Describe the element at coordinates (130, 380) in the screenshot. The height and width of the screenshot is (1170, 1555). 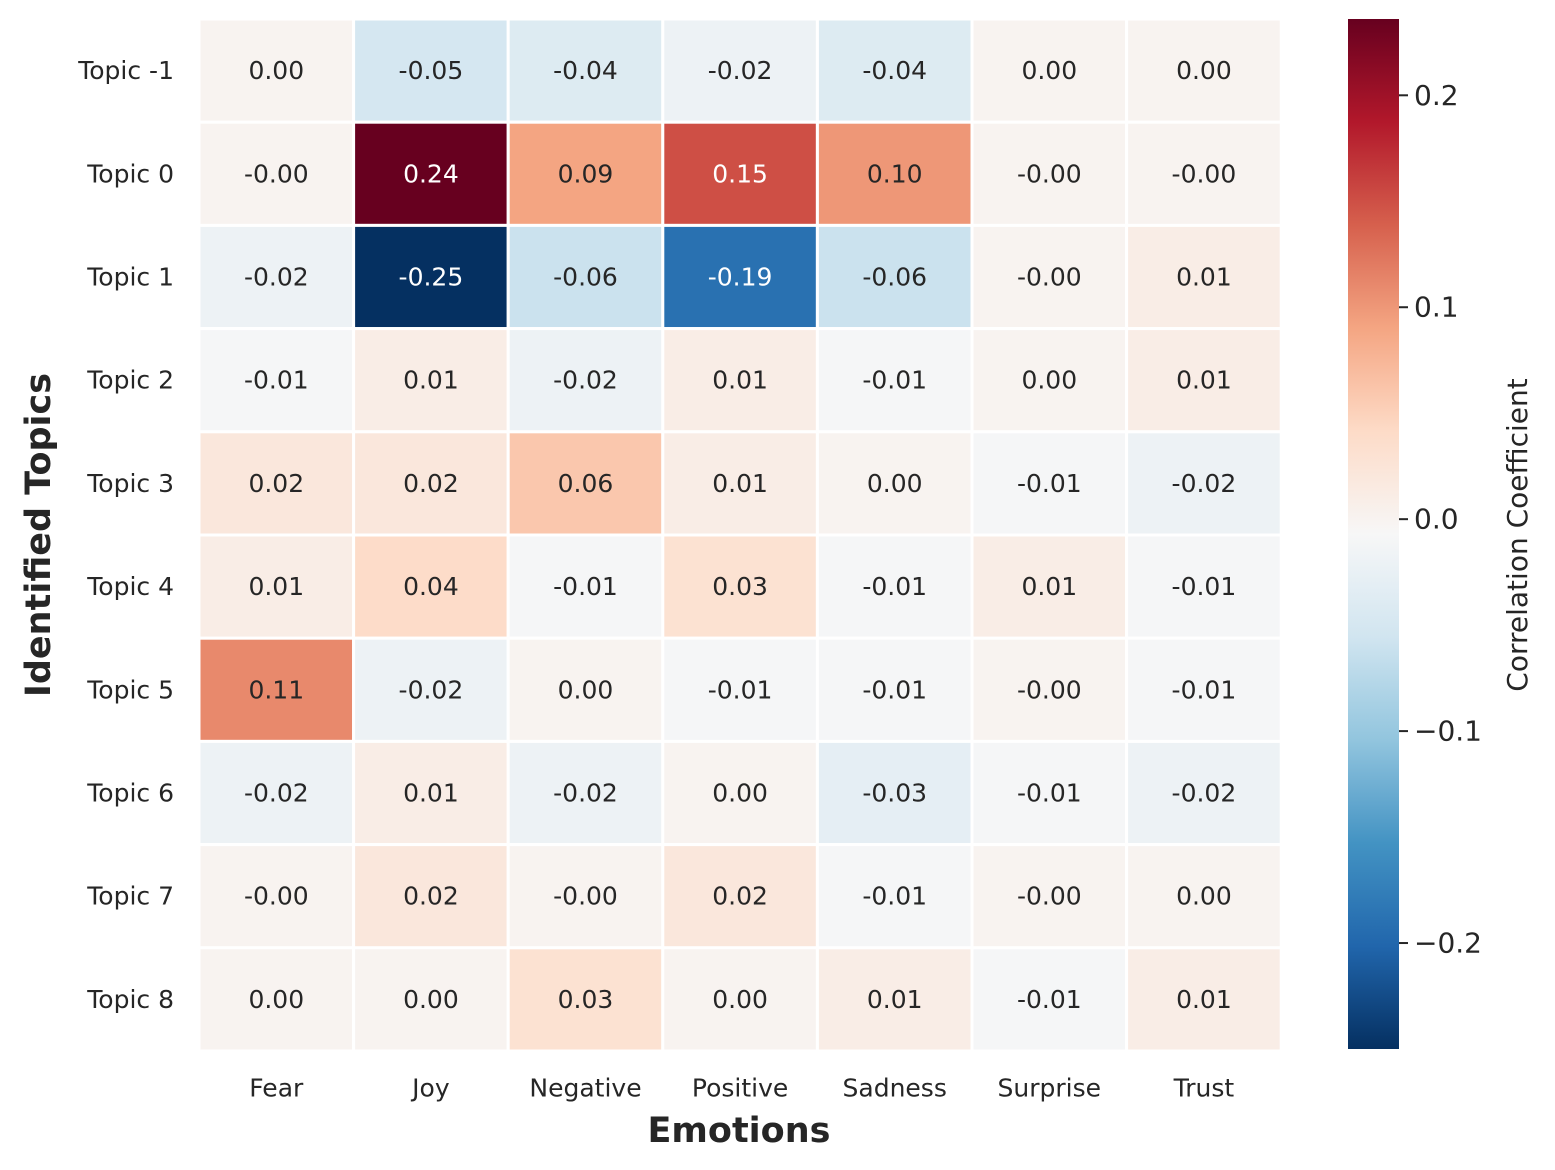
I see `y-tick-label: Topic 2` at that location.